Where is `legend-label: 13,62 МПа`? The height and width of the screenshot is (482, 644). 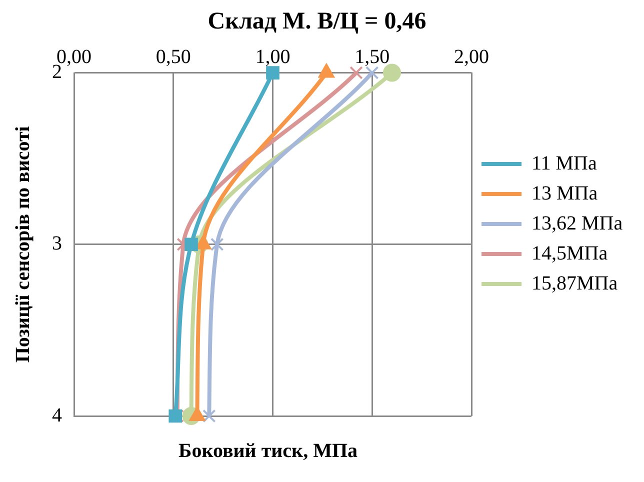
legend-label: 13,62 МПа is located at coordinates (577, 223).